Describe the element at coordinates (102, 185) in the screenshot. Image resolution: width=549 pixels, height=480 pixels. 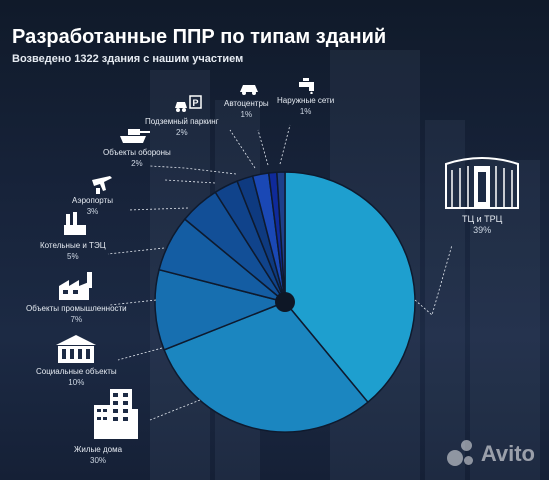
I see `airport-icon` at that location.